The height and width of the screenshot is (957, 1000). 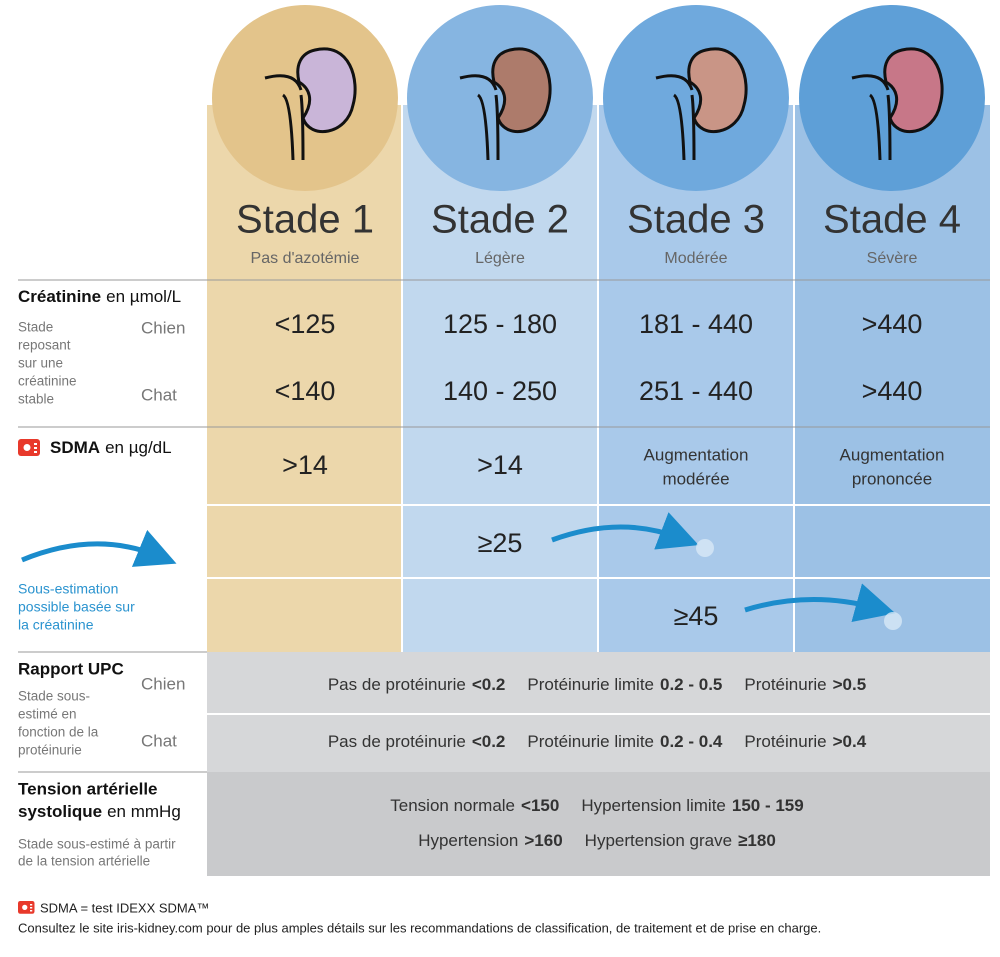 I want to click on criteria-value: ≥180, so click(x=757, y=840).